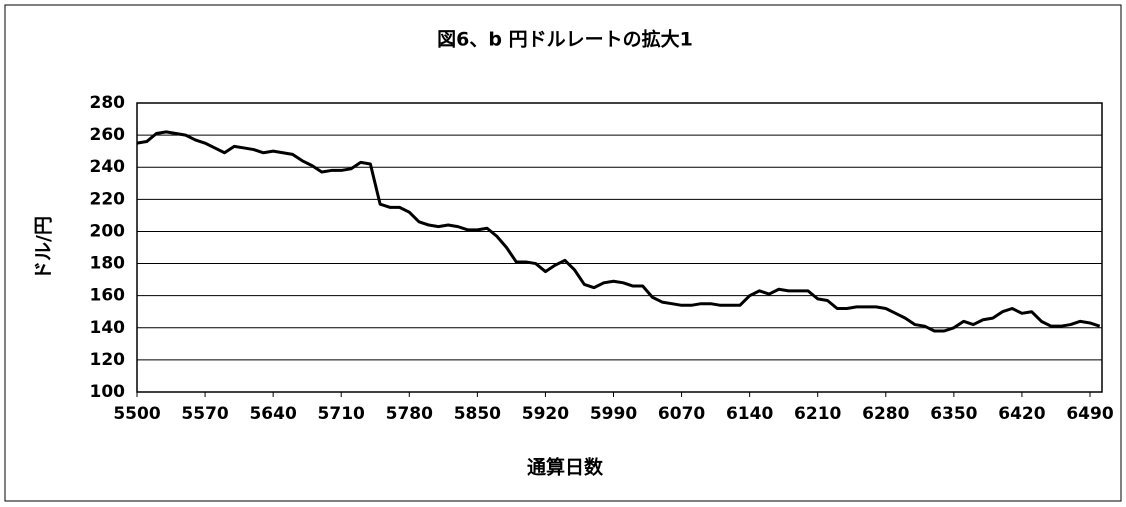 Image resolution: width=1126 pixels, height=507 pixels. Describe the element at coordinates (565, 467) in the screenshot. I see `x-axis-title: 通算日数` at that location.